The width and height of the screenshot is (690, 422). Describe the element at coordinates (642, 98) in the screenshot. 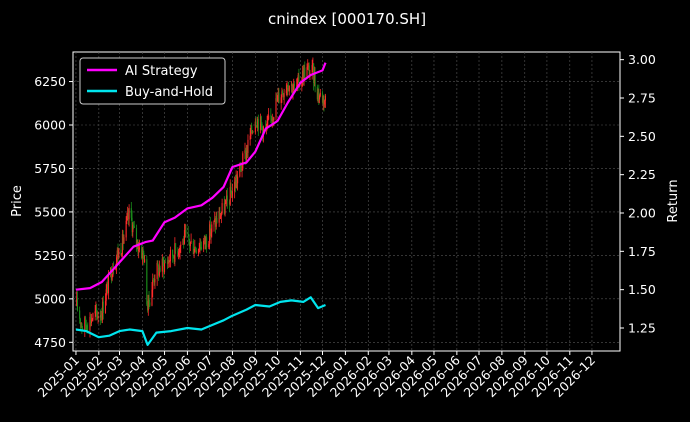

I see `y2-tick-label: 2.75` at that location.